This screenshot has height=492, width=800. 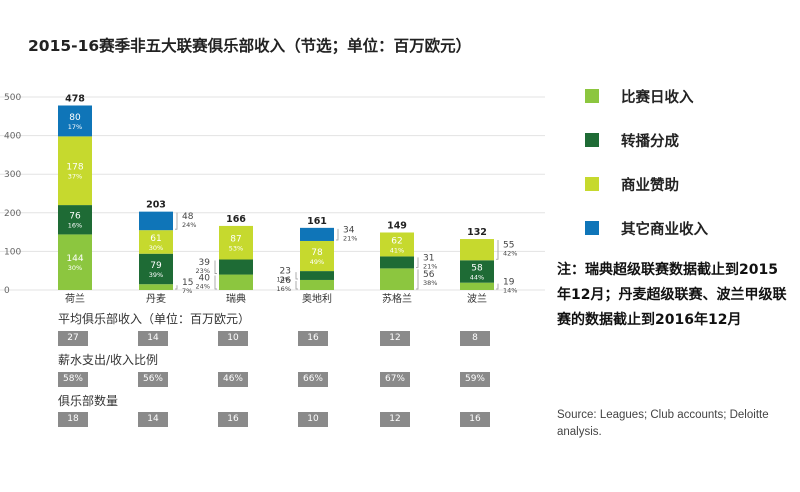 I want to click on data-label: 44%, so click(x=477, y=277).